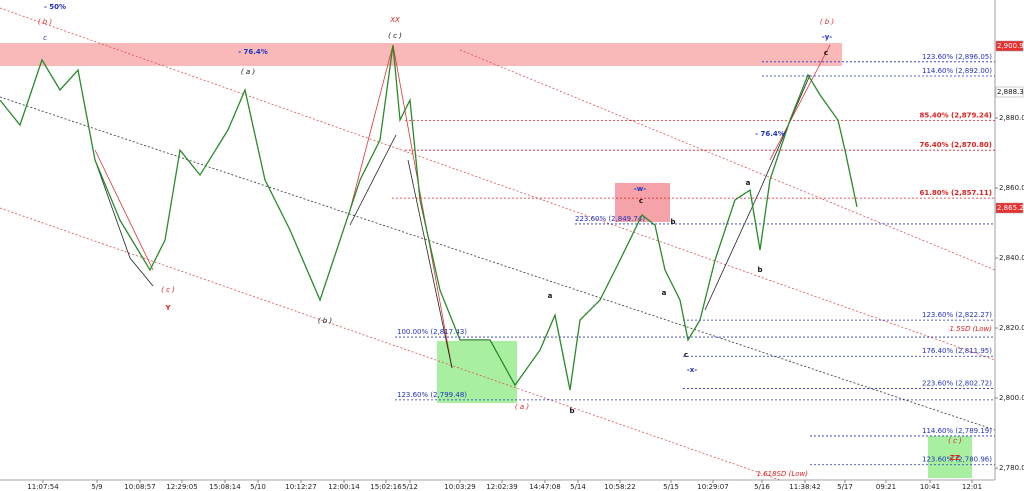  Describe the element at coordinates (225, 487) in the screenshot. I see `x-tick-label: 15:08:14` at that location.